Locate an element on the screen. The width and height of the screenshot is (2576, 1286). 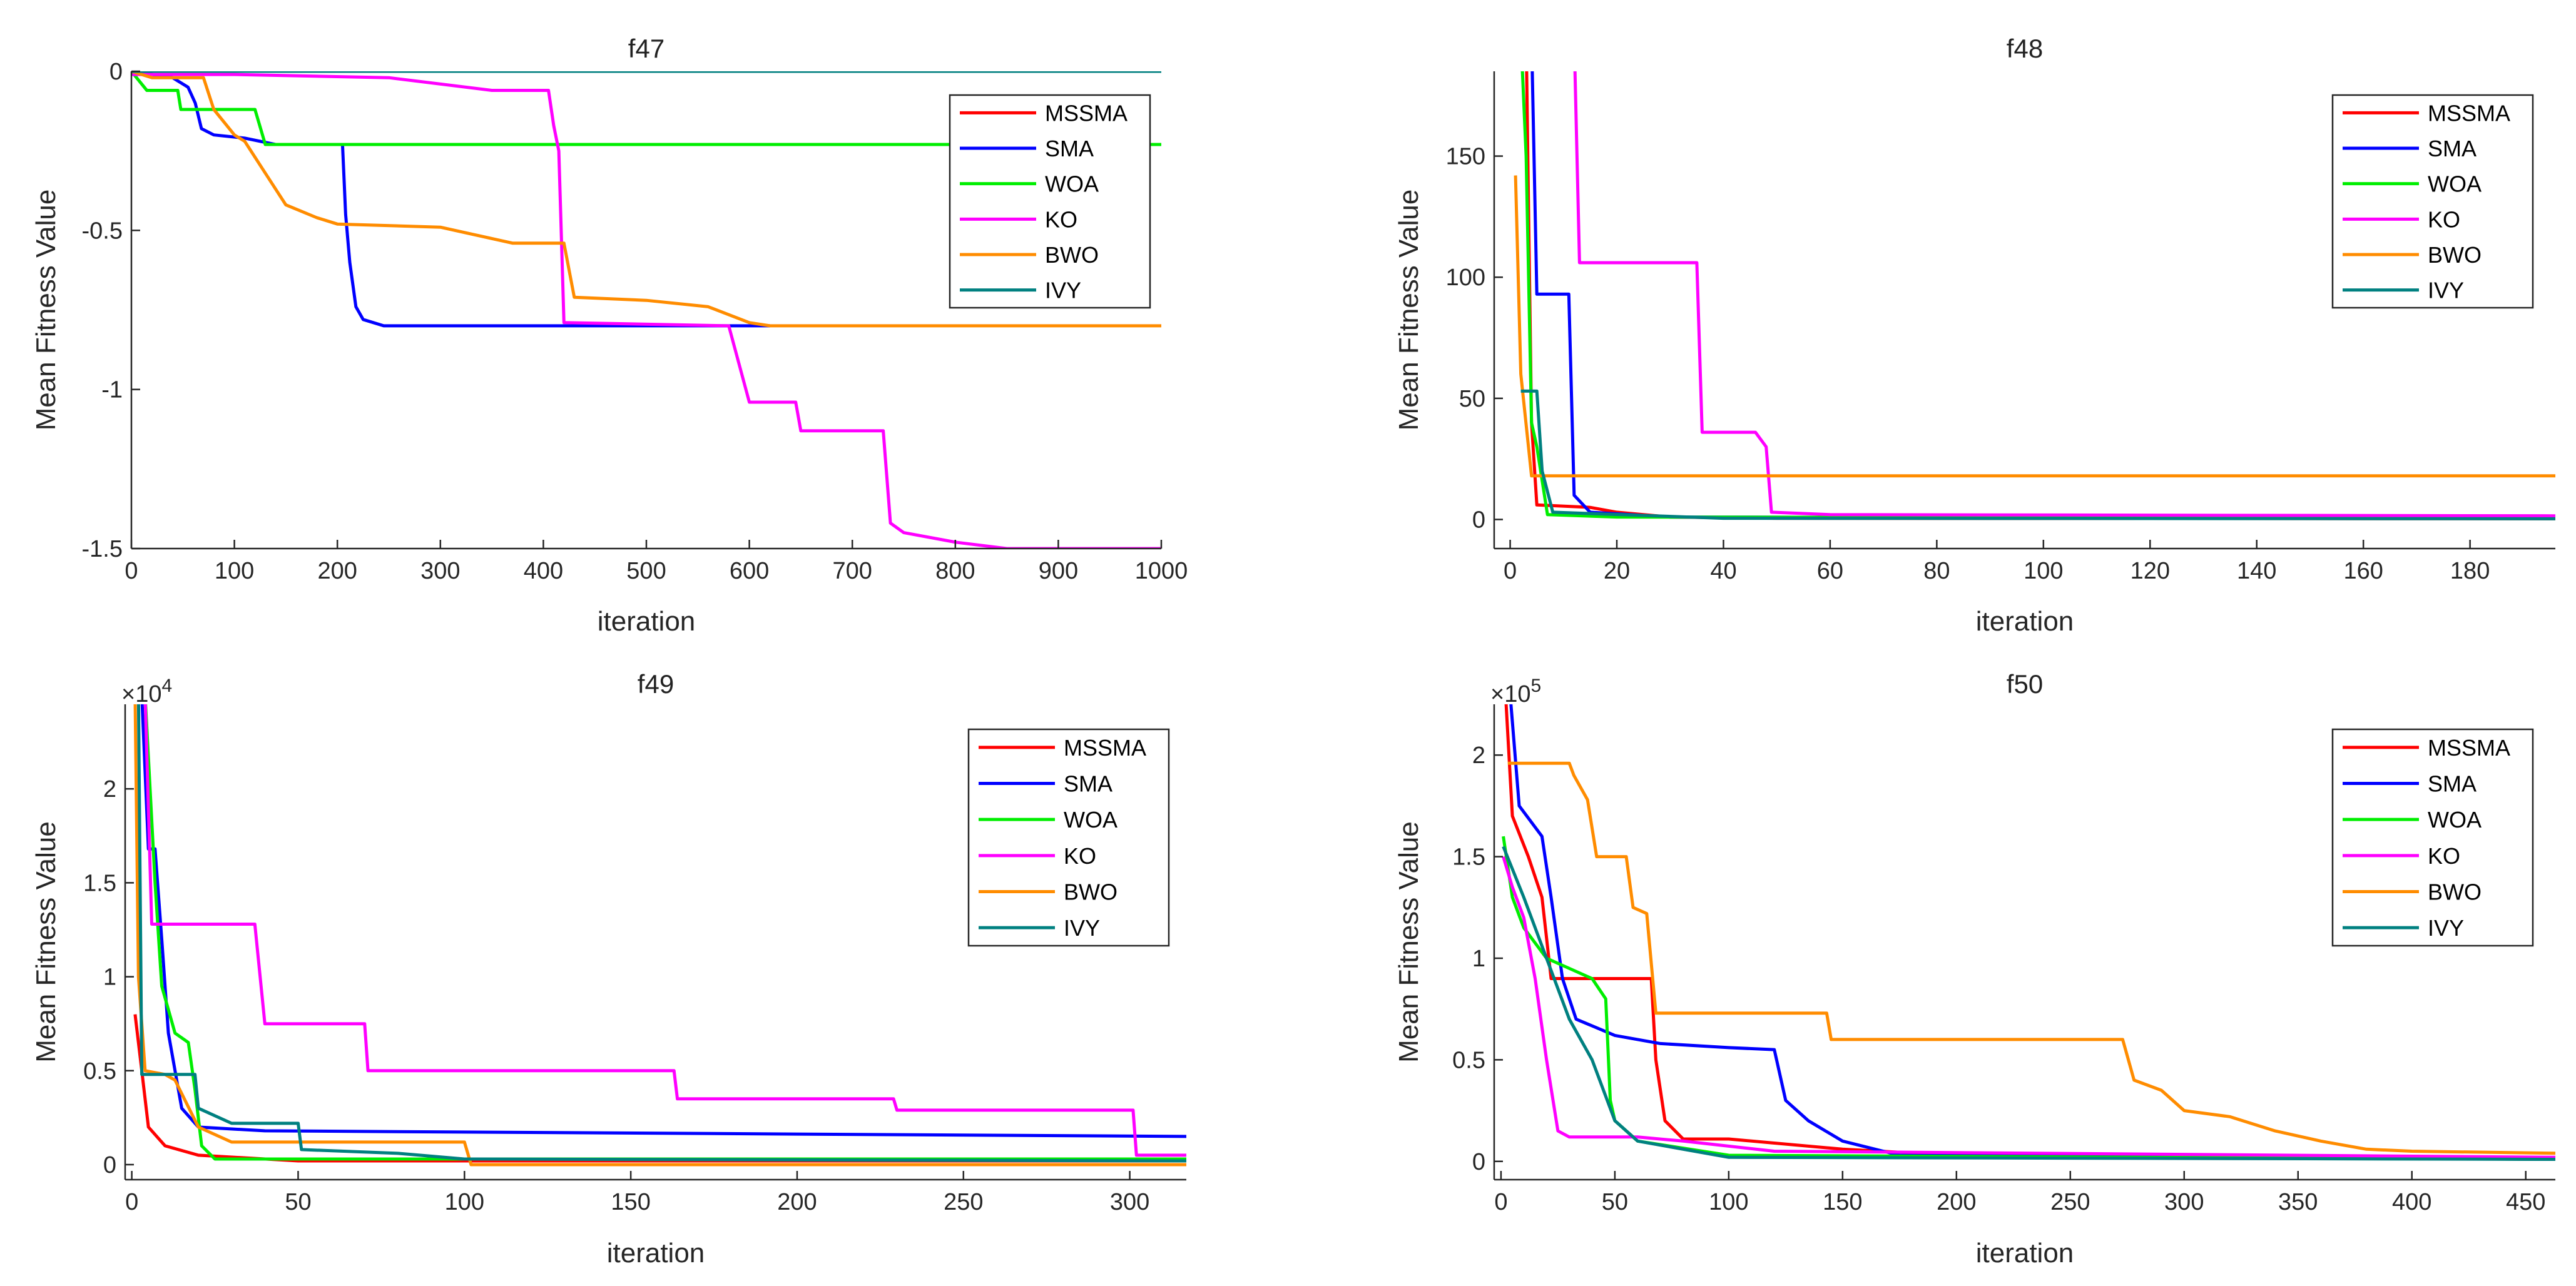
x-tick-label: 120 is located at coordinates (2150, 571).